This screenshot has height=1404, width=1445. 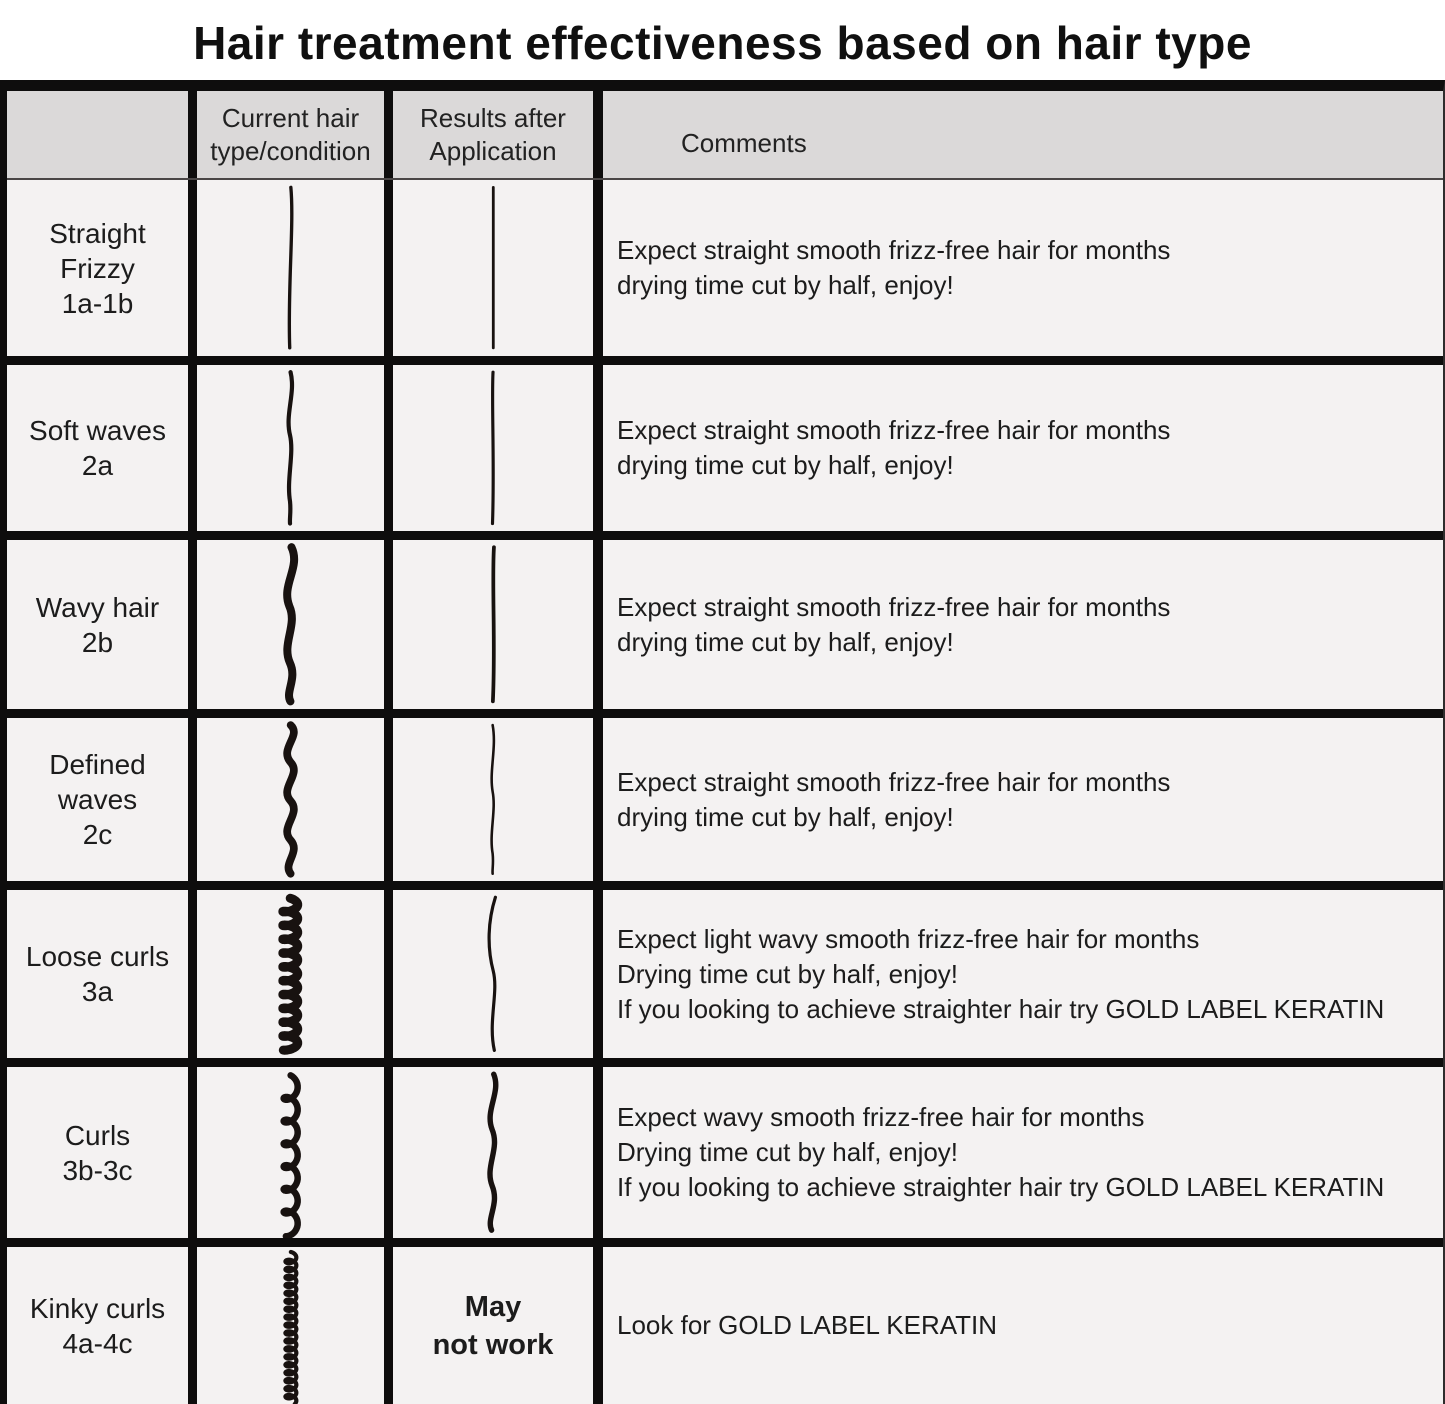 What do you see at coordinates (290, 448) in the screenshot?
I see `soft-wave-strand-icon` at bounding box center [290, 448].